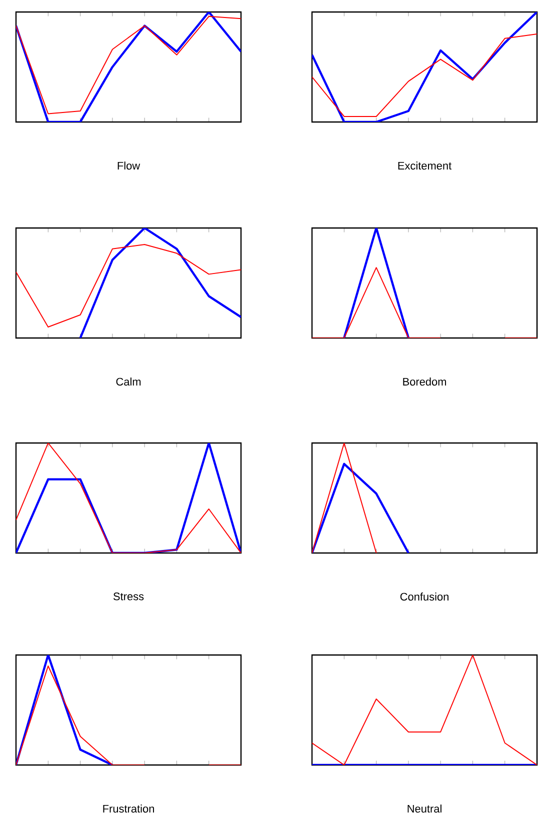  What do you see at coordinates (129, 166) in the screenshot?
I see `text: Flow` at bounding box center [129, 166].